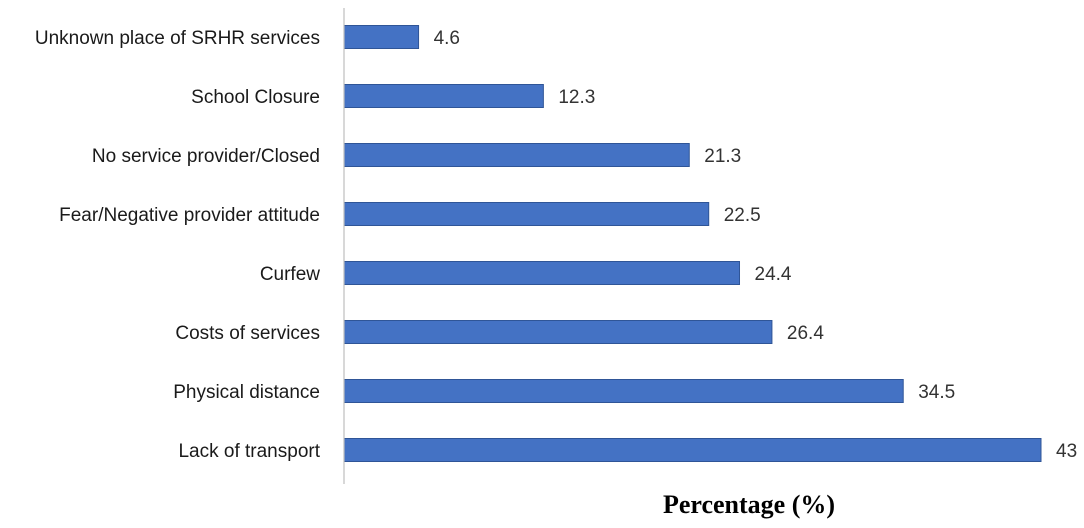  Describe the element at coordinates (255, 97) in the screenshot. I see `category-label: School Closure` at that location.